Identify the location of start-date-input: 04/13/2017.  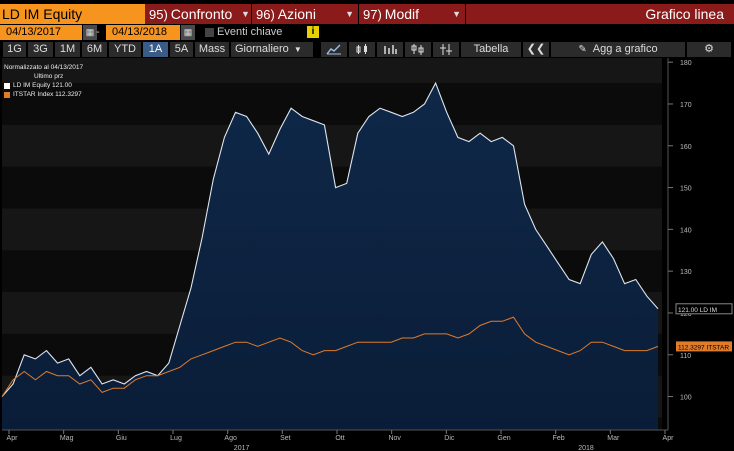
(41, 32).